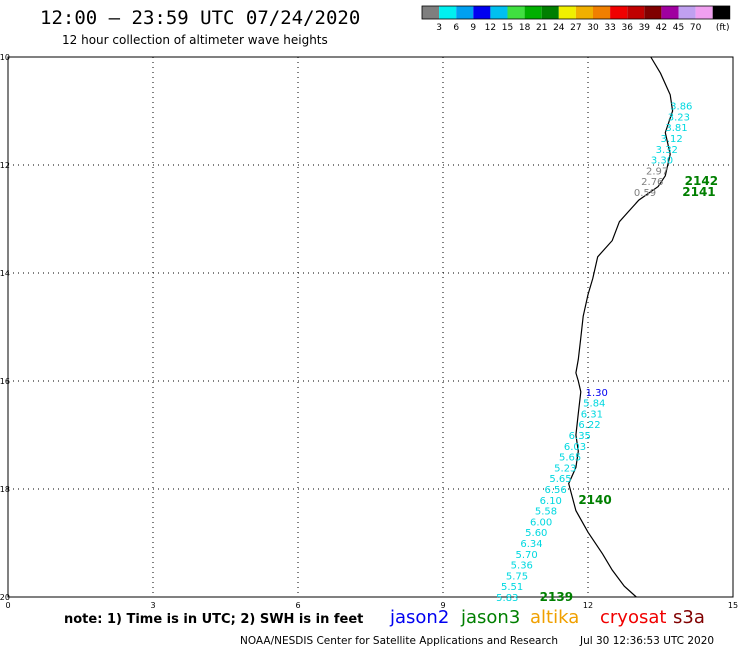 The image size is (740, 650). I want to click on x-tick-label: 9, so click(442, 605).